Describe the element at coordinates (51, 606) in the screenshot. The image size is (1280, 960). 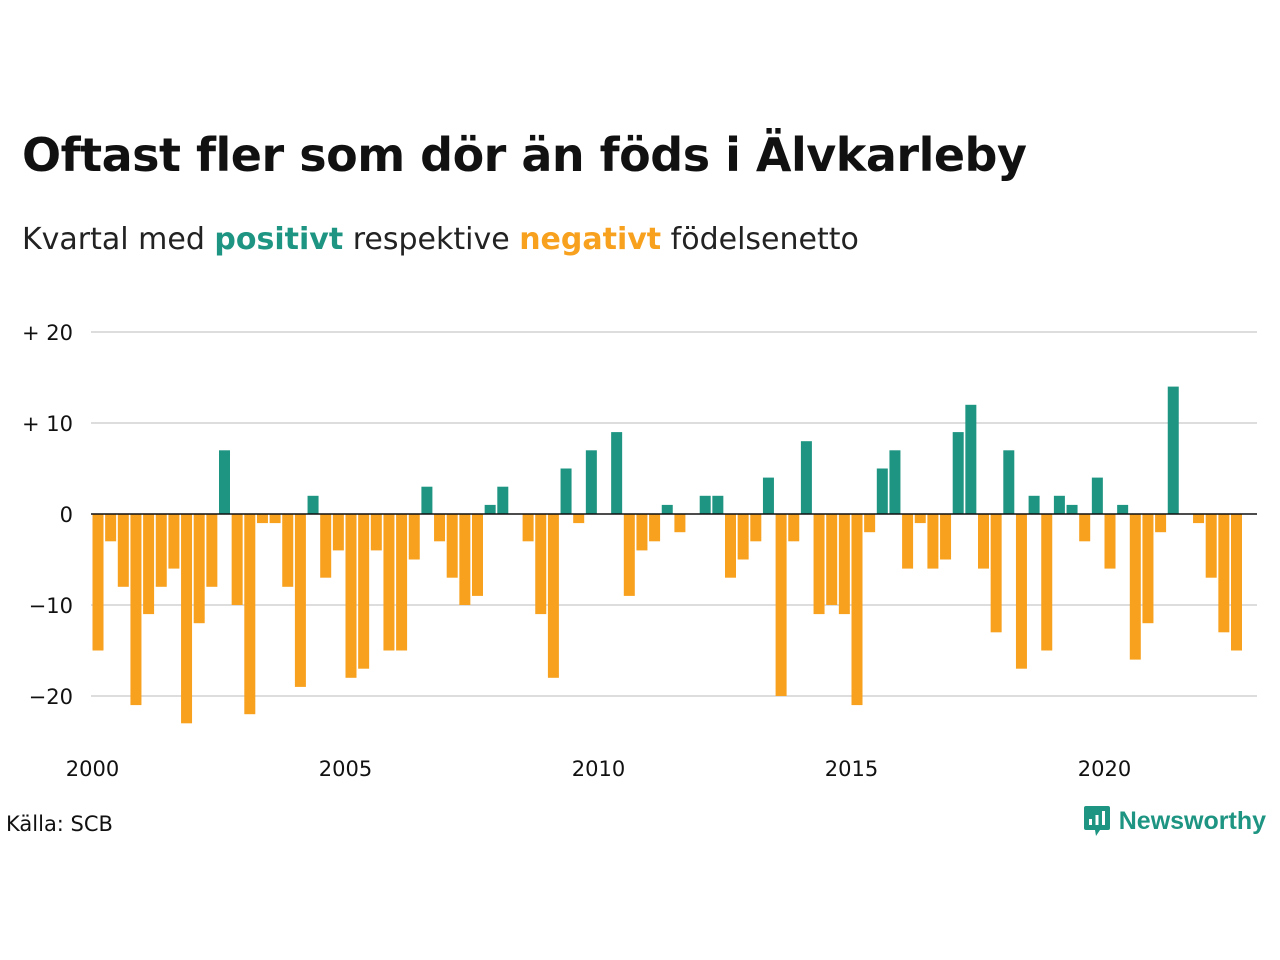
I see `y-tick-label: −10` at that location.